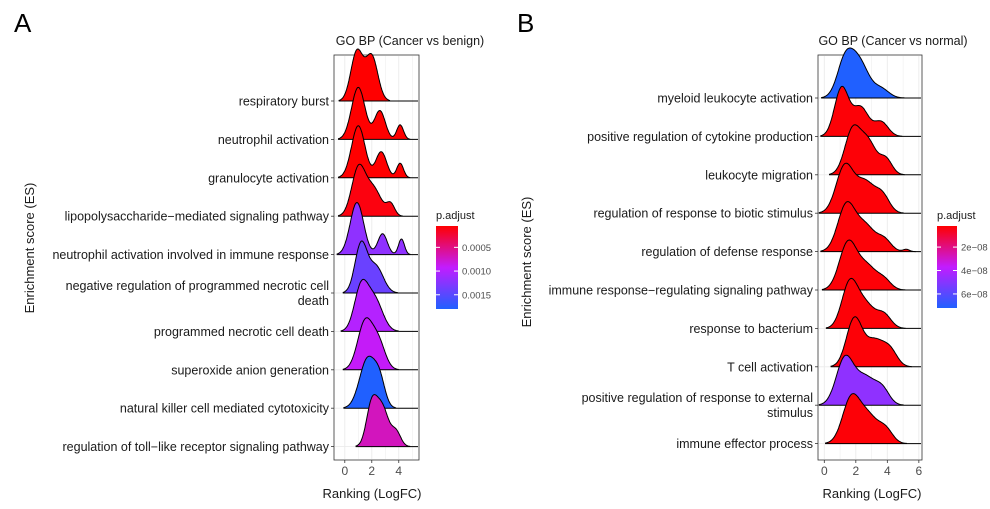  Describe the element at coordinates (956, 216) in the screenshot. I see `panel-b-legend-title: p.adjust` at that location.